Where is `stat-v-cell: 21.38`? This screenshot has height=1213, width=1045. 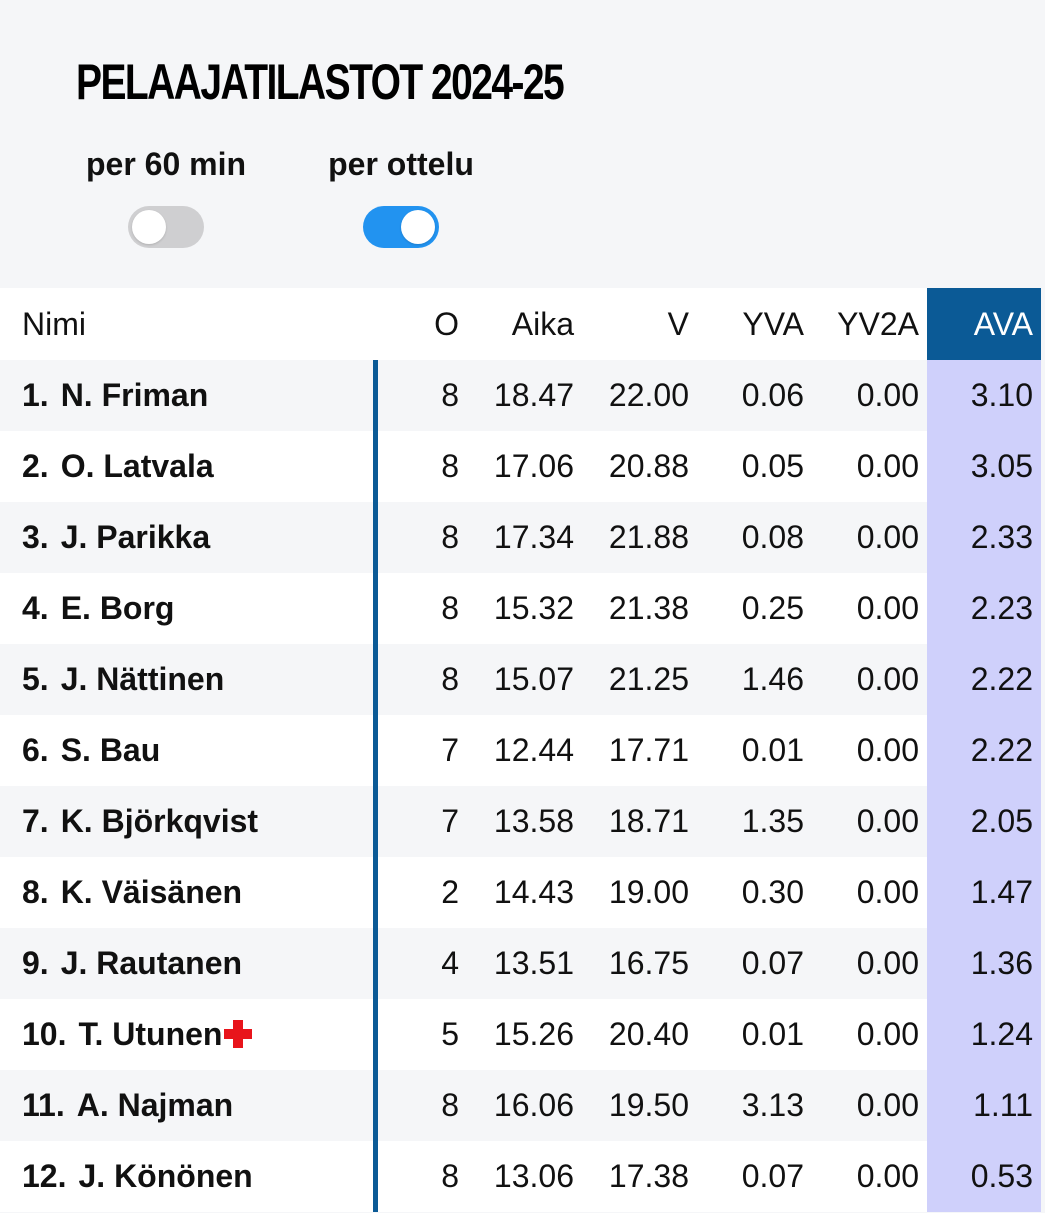 stat-v-cell: 21.38 is located at coordinates (639, 608).